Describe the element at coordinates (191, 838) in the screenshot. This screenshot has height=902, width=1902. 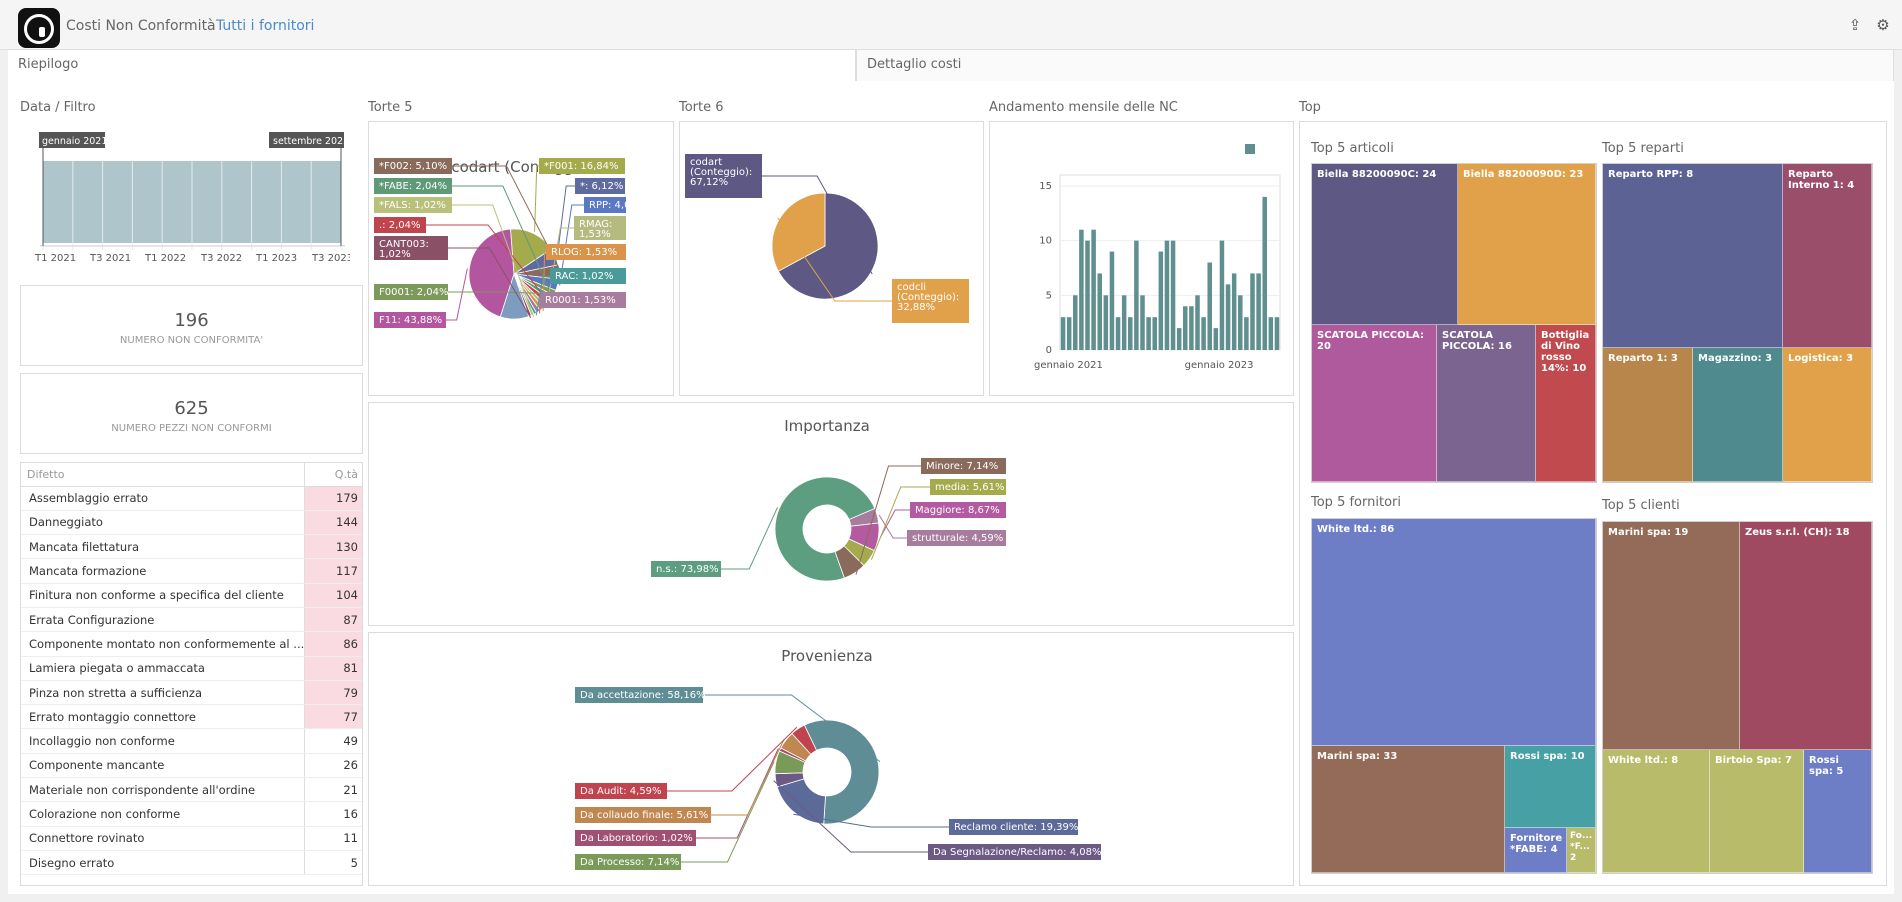
I see `table-row: Connettore rovinato 11` at that location.